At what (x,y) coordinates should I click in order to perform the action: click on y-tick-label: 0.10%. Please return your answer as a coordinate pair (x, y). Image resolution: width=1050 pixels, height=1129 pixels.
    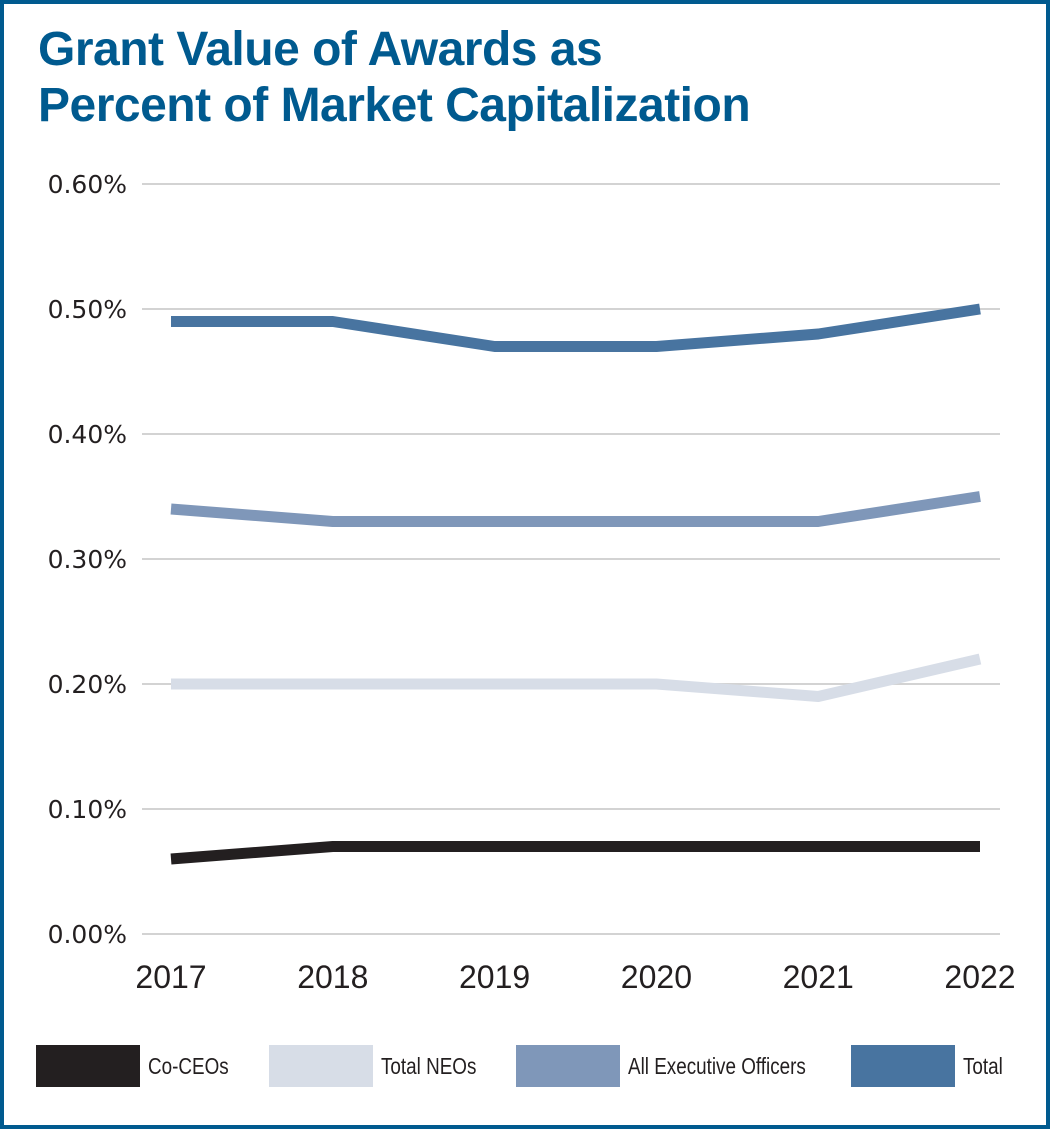
    Looking at the image, I should click on (87, 809).